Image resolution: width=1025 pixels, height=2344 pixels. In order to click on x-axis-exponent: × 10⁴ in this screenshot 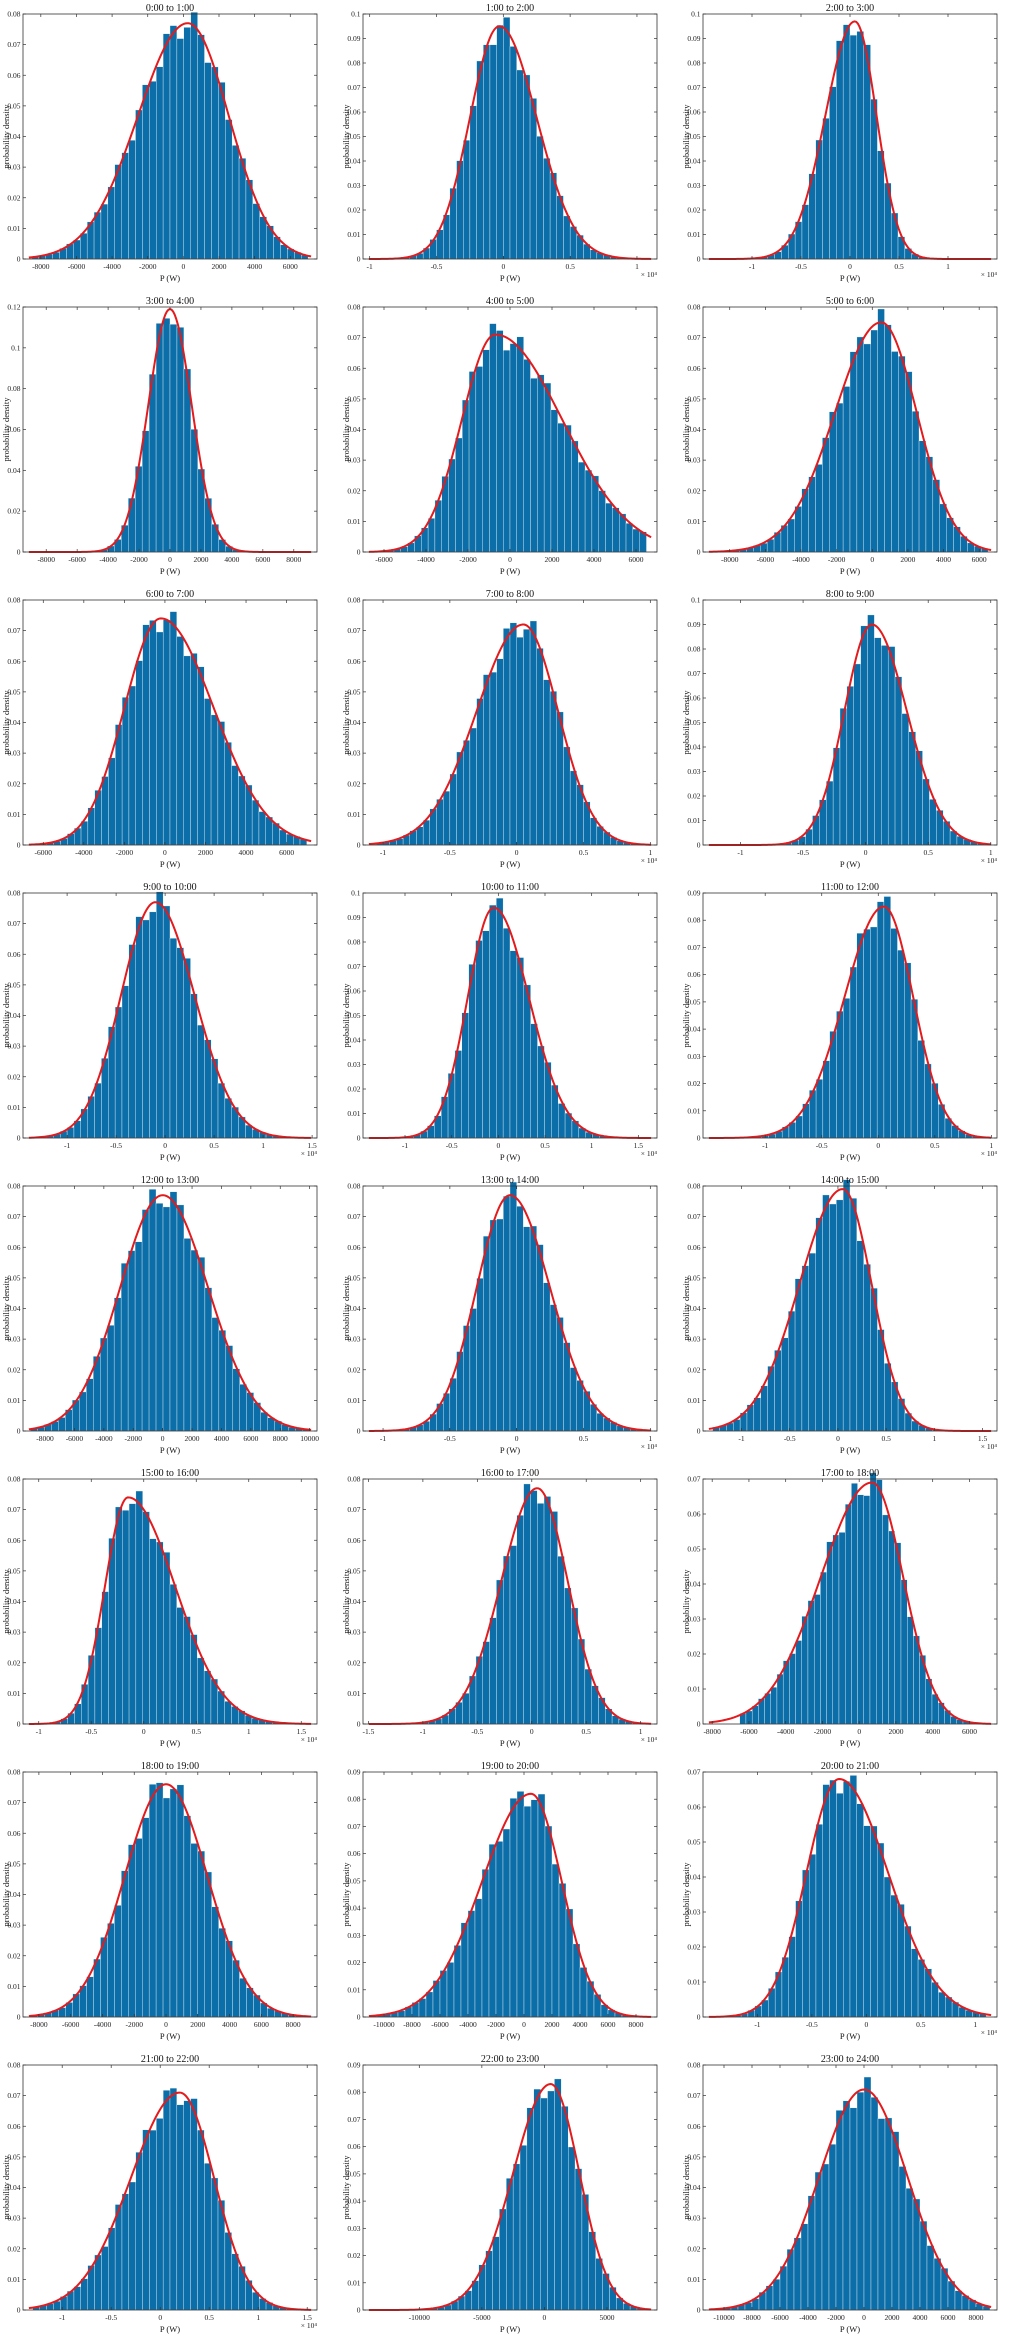, I will do `click(309, 1153)`.